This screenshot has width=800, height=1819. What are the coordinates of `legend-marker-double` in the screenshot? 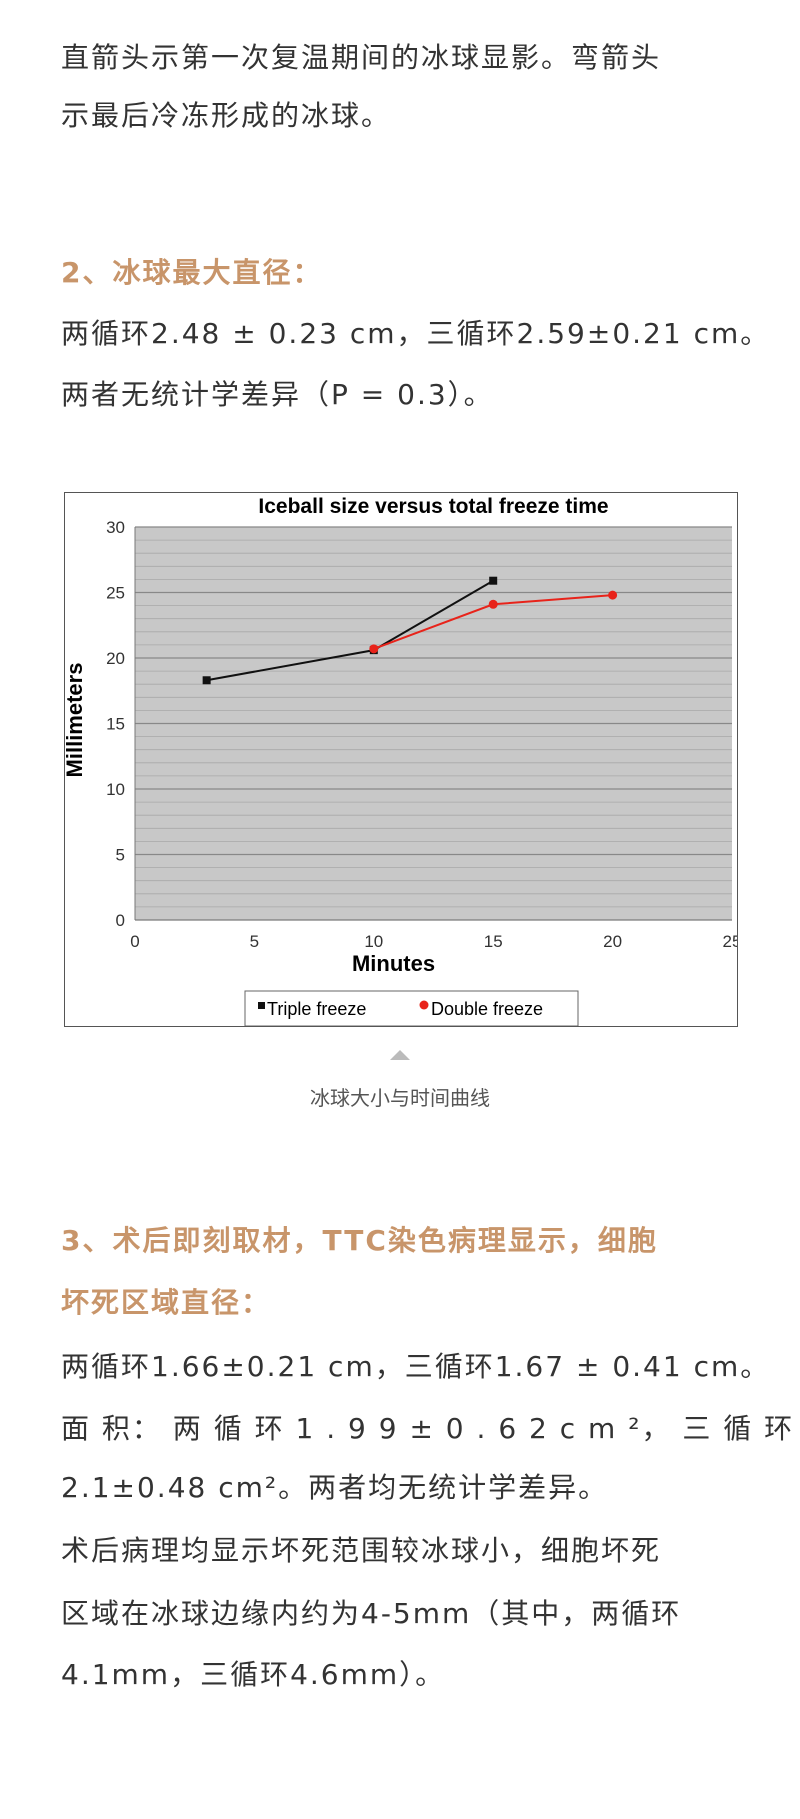 It's located at (424, 1005).